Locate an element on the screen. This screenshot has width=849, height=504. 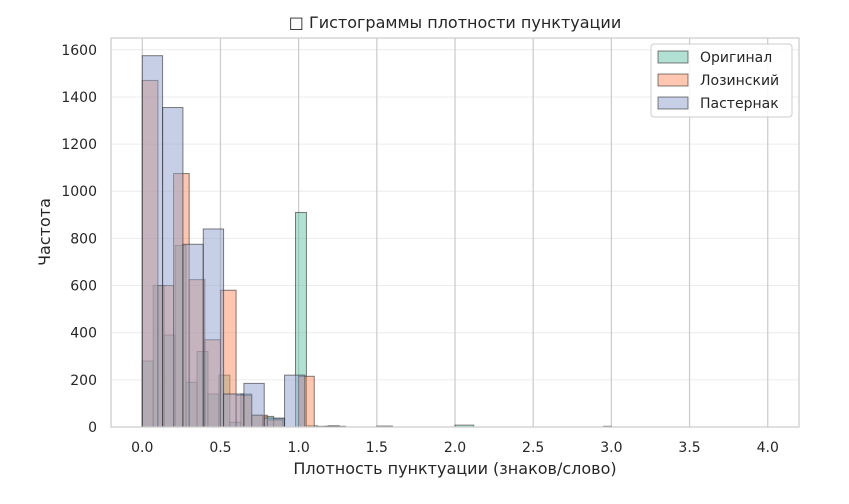
x-axis-ticks: 0.0 0.5 1.0 1.5 2.0 2.5 3.0 3.5 4.0 is located at coordinates (455, 448).